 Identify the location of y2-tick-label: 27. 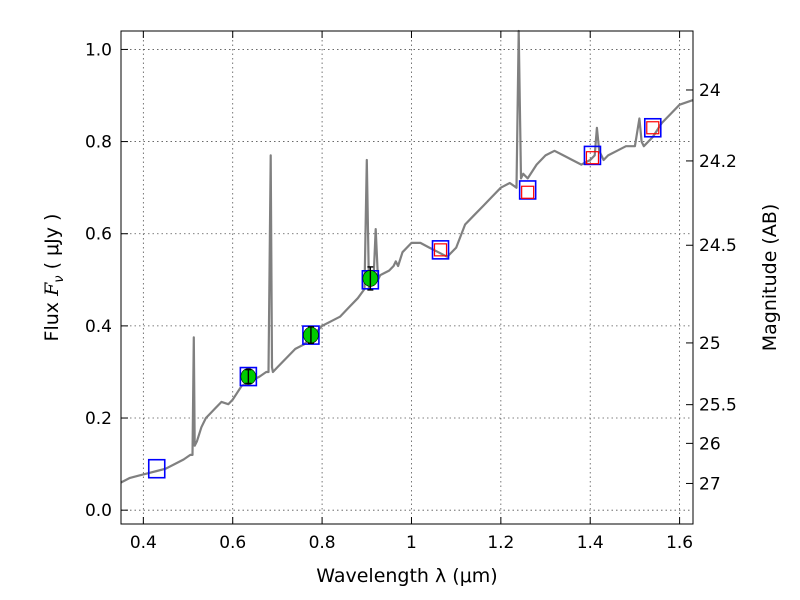
(710, 484).